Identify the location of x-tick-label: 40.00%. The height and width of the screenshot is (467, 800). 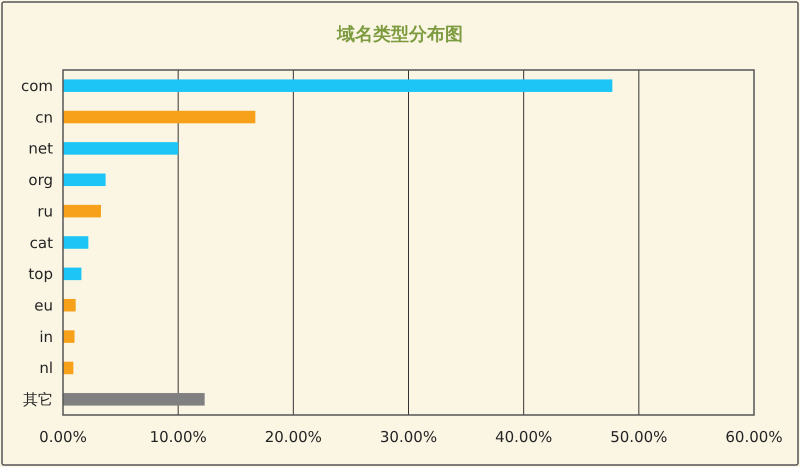
(523, 437).